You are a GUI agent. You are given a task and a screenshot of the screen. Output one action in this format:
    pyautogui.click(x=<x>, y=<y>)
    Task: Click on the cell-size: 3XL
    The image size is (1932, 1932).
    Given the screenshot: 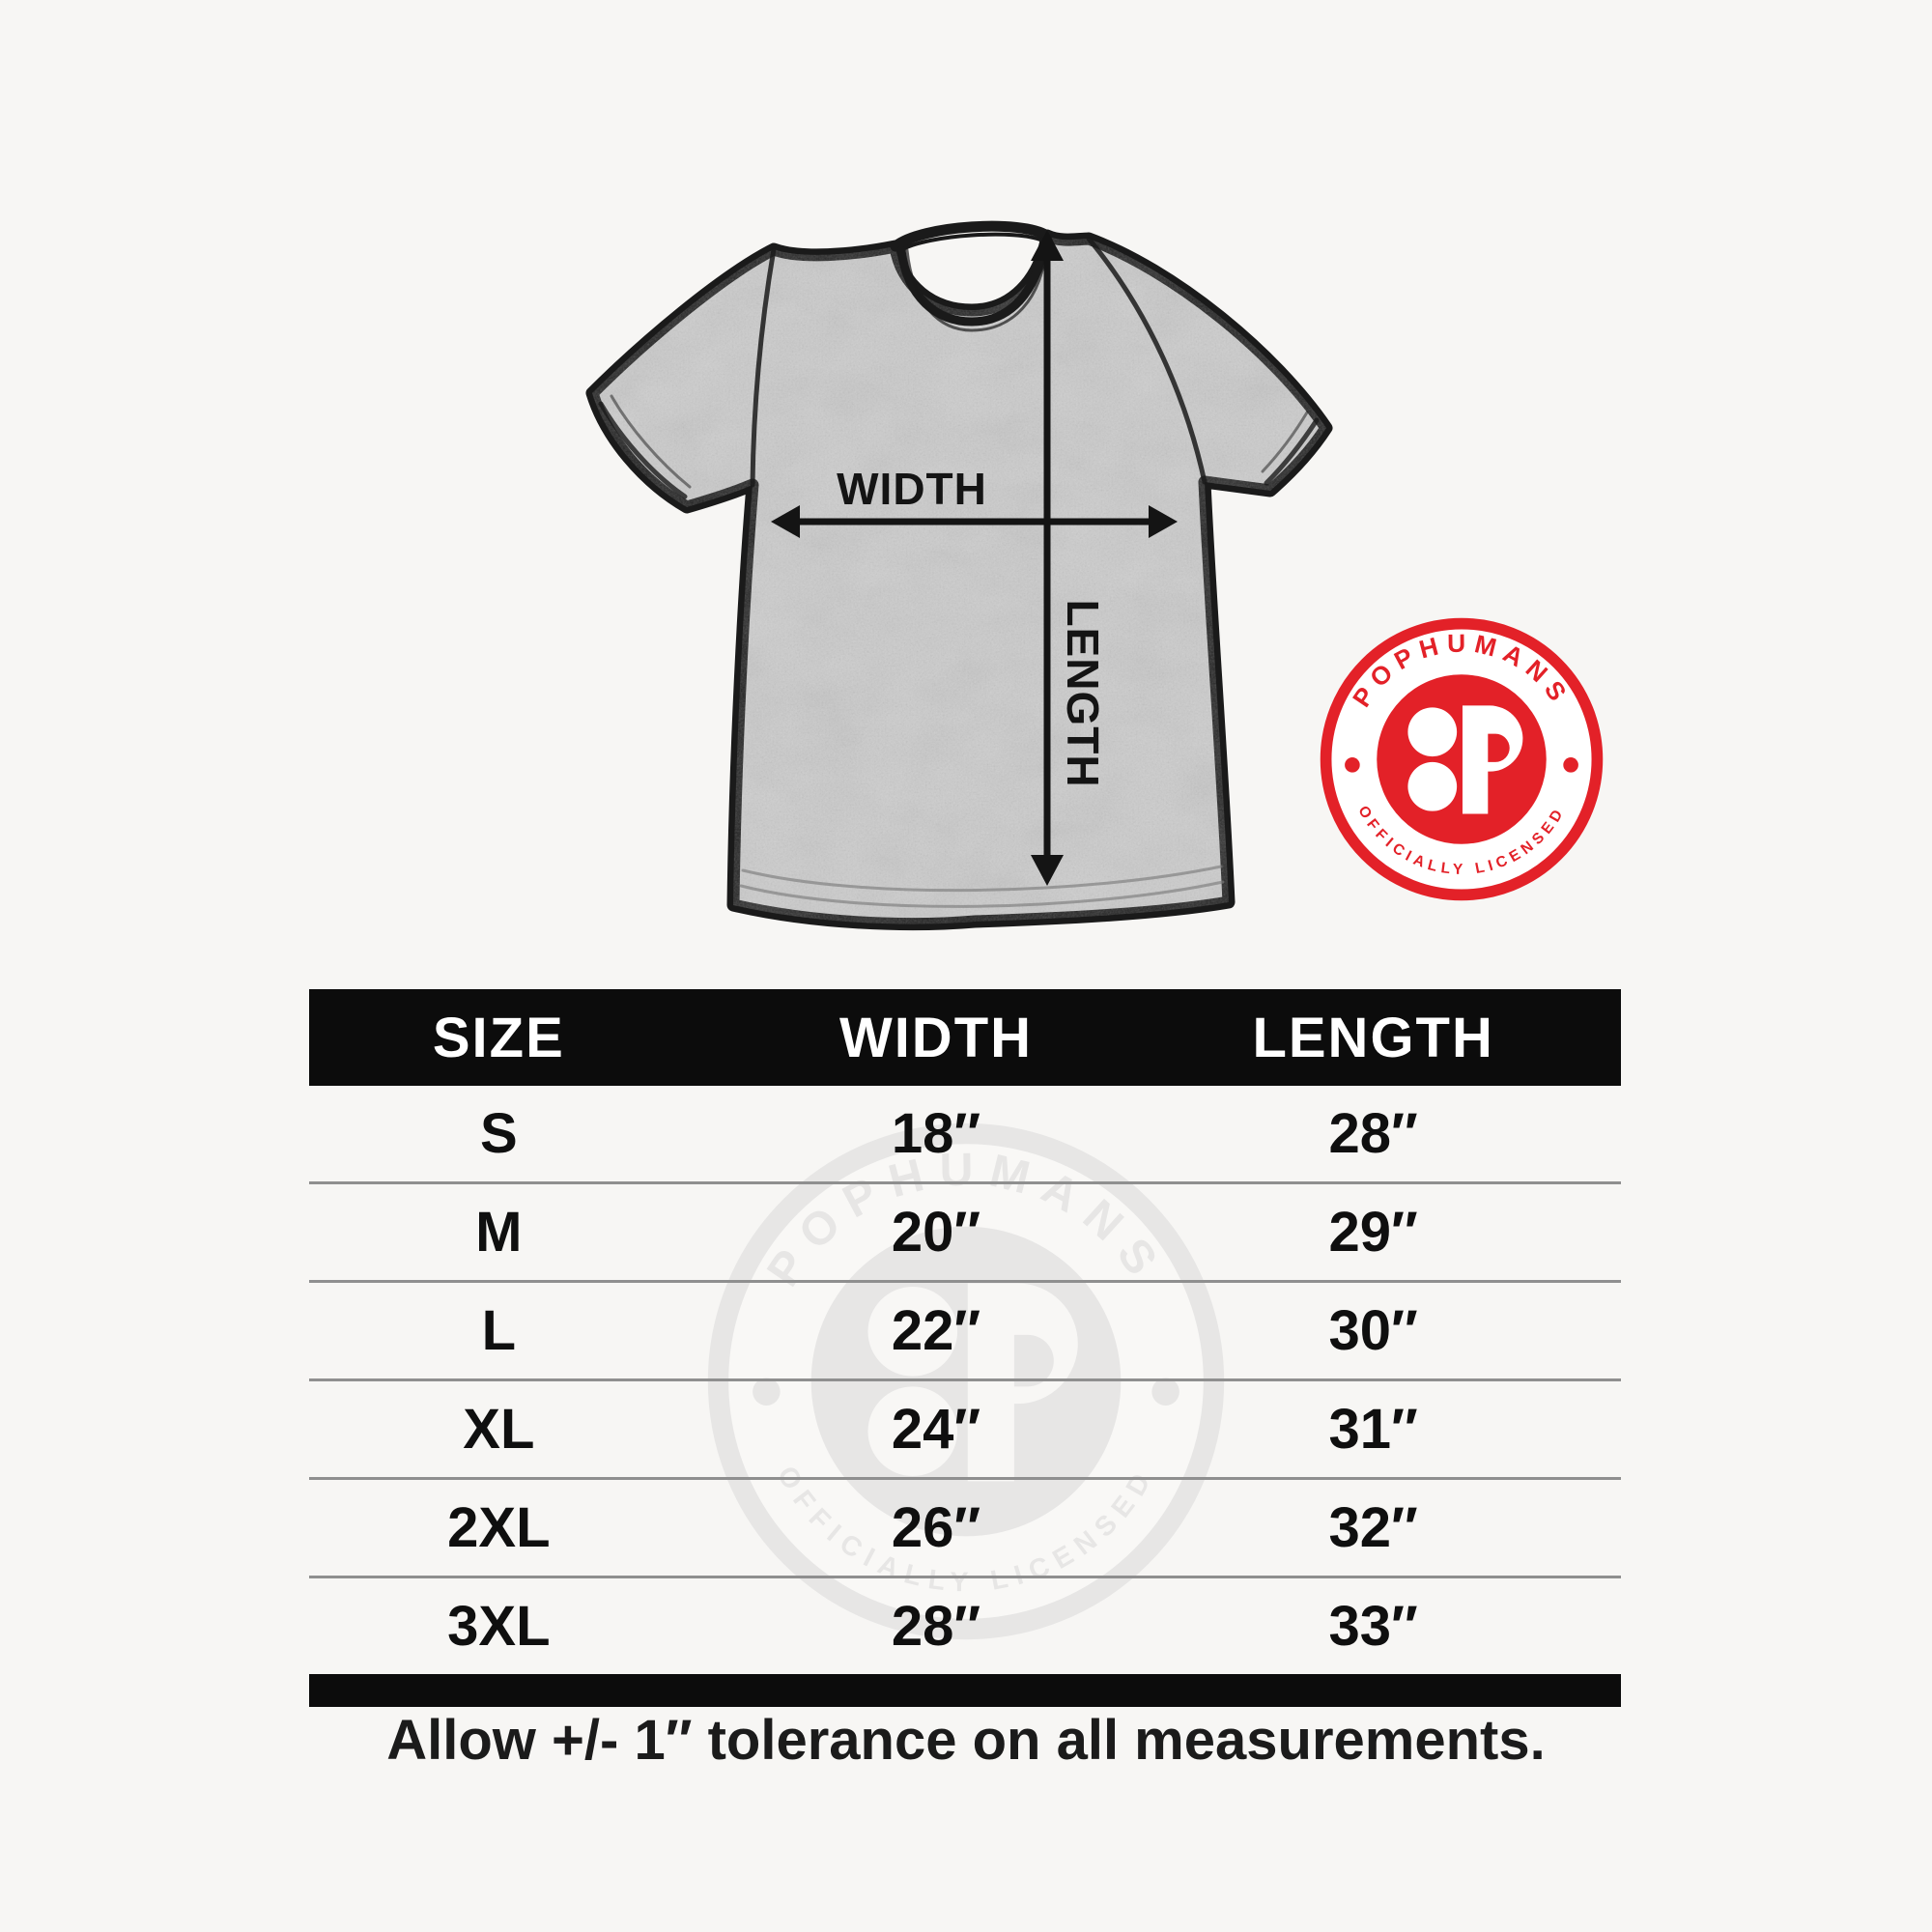 What is the action you would take?
    pyautogui.click(x=499, y=1626)
    